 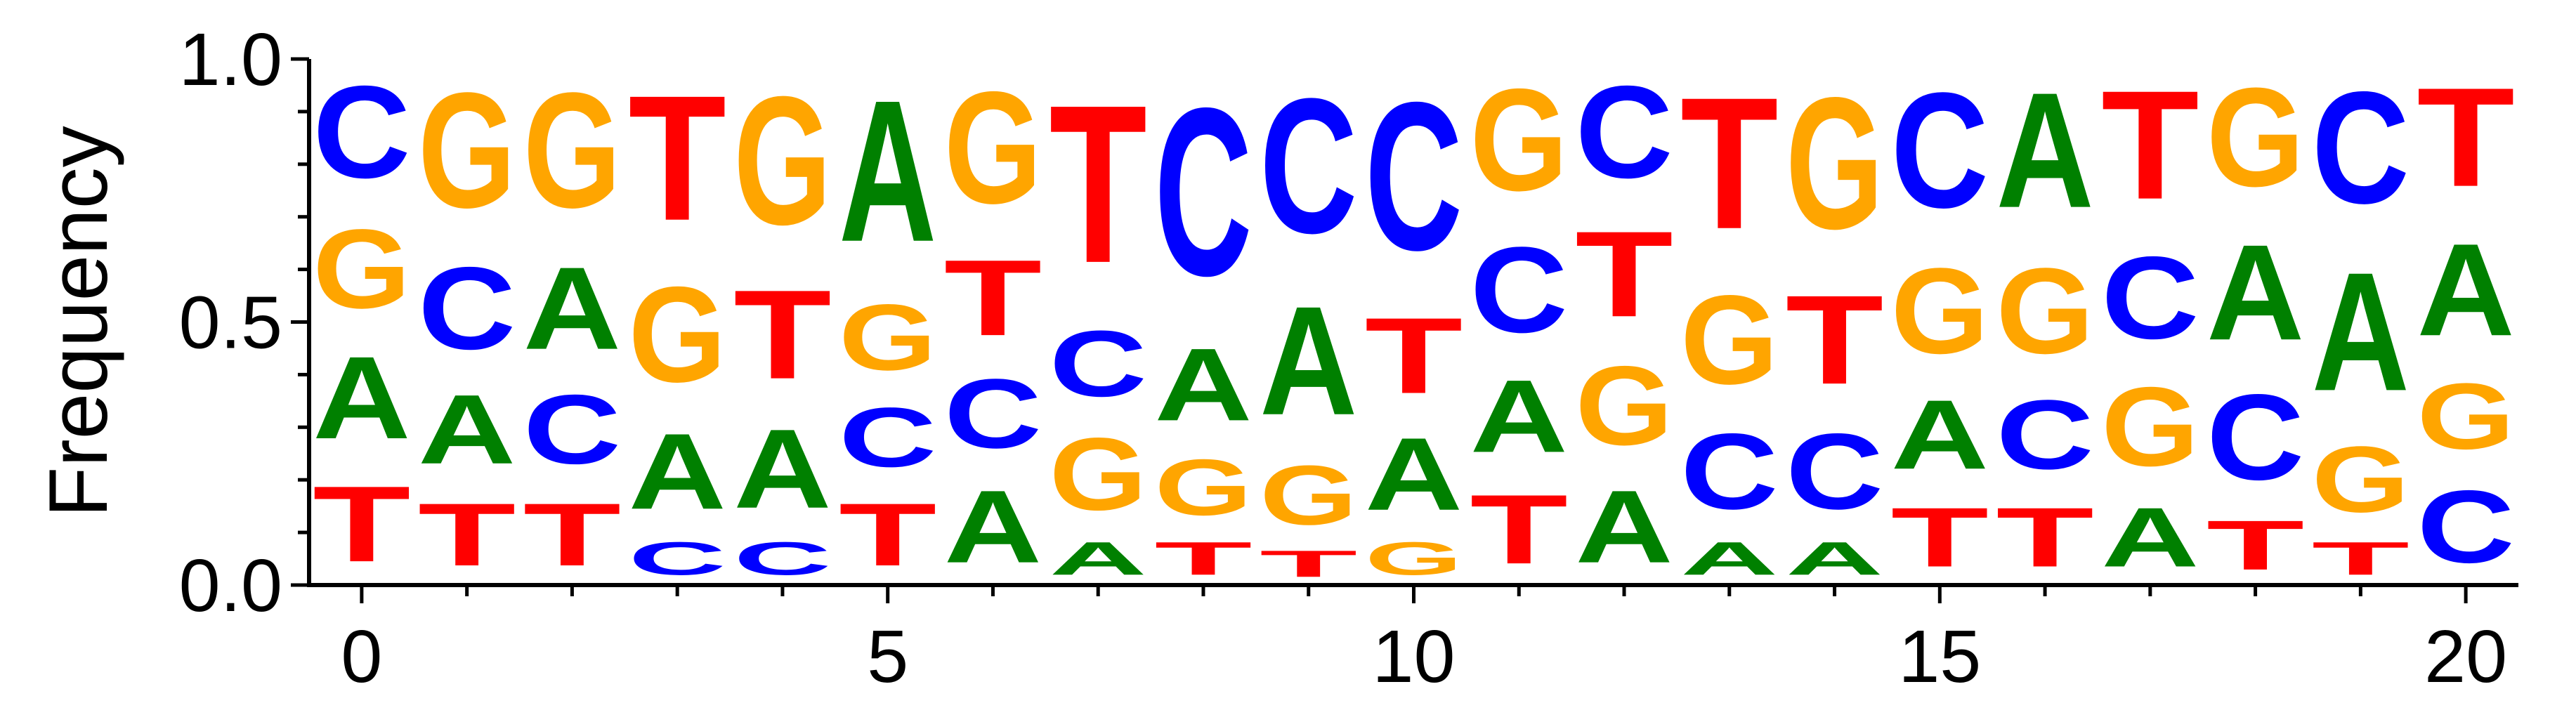 I want to click on logo-letter-C-pos-10: C, so click(x=1414, y=176).